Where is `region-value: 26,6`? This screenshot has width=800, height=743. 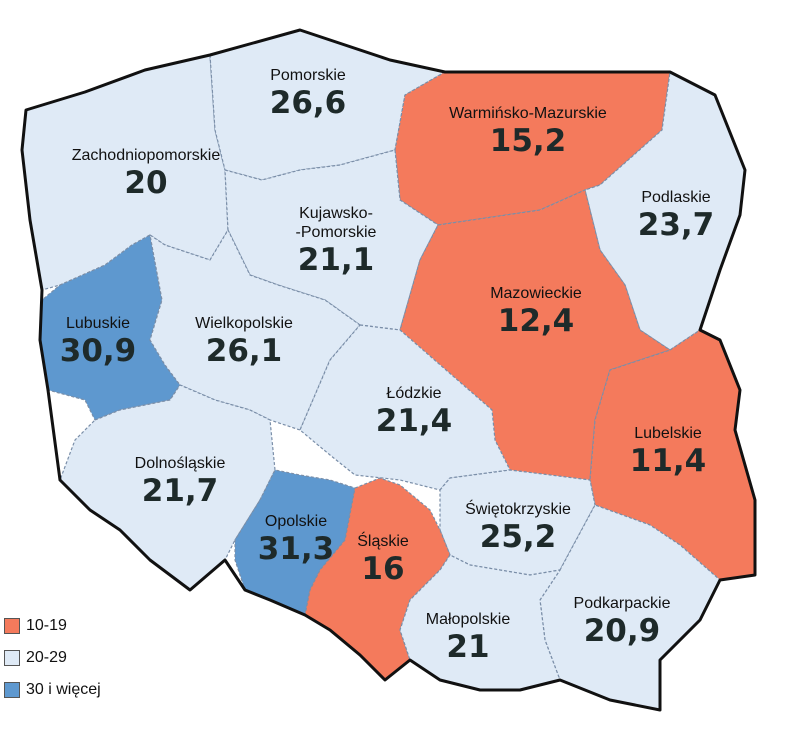
region-value: 26,6 is located at coordinates (308, 103).